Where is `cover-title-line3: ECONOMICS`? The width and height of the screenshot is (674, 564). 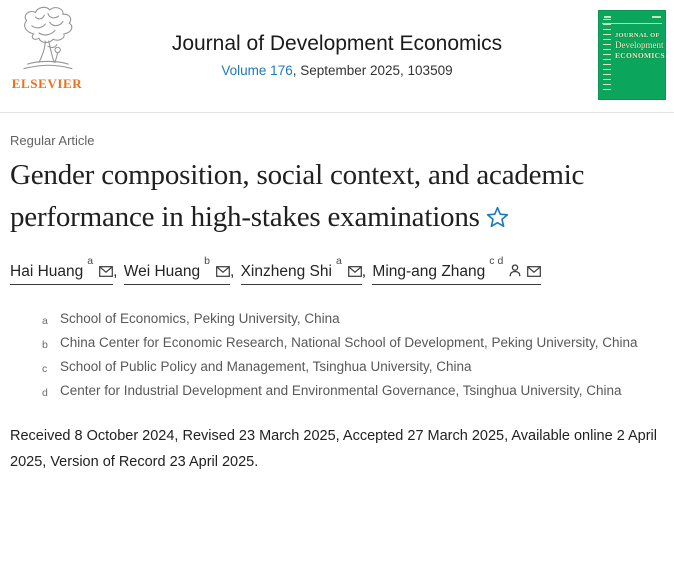 cover-title-line3: ECONOMICS is located at coordinates (640, 55).